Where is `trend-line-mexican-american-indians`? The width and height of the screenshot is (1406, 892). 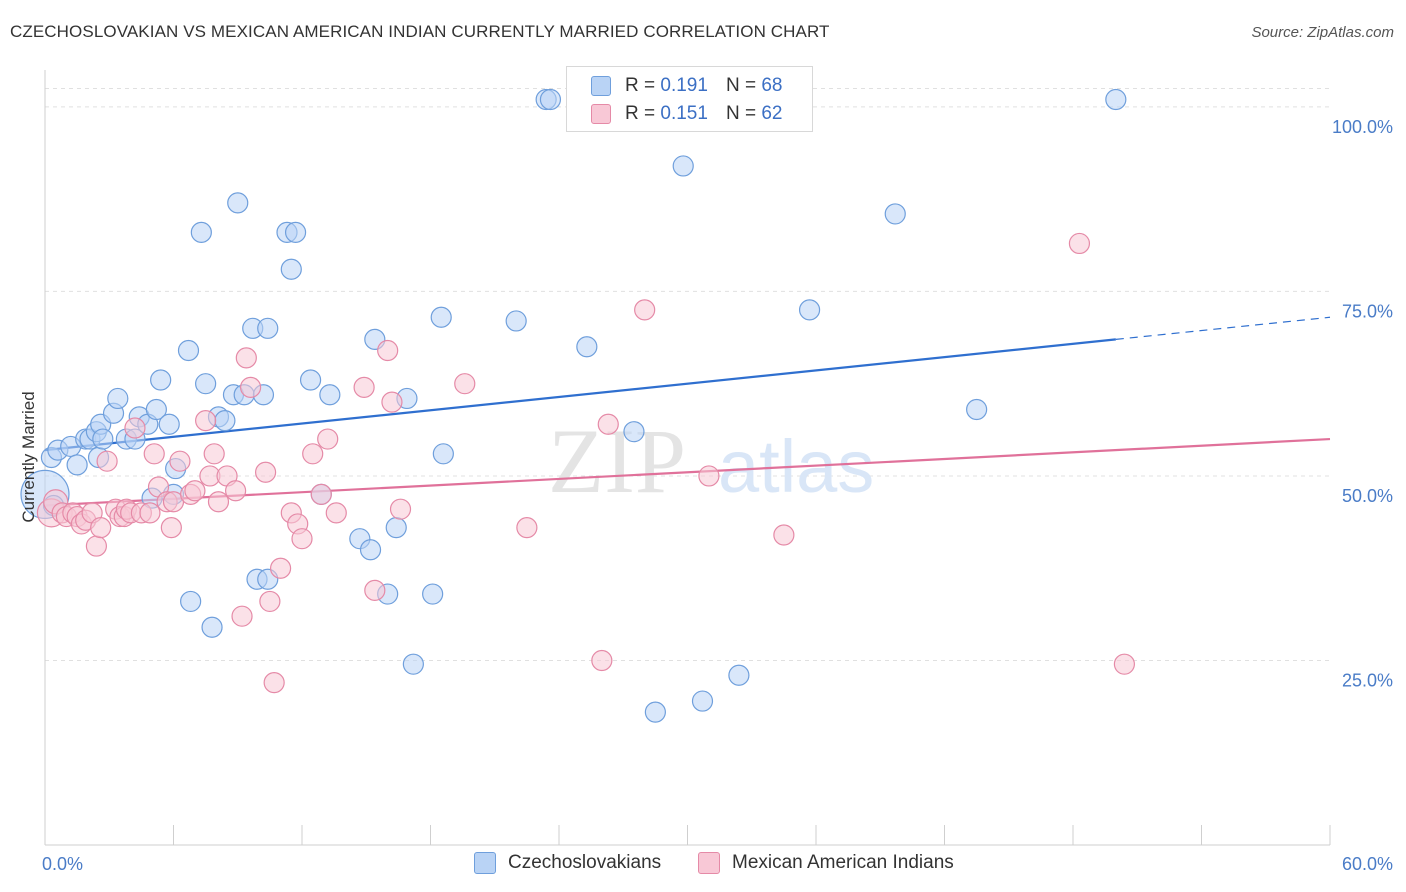 trend-line-mexican-american-indians is located at coordinates (687, 472).